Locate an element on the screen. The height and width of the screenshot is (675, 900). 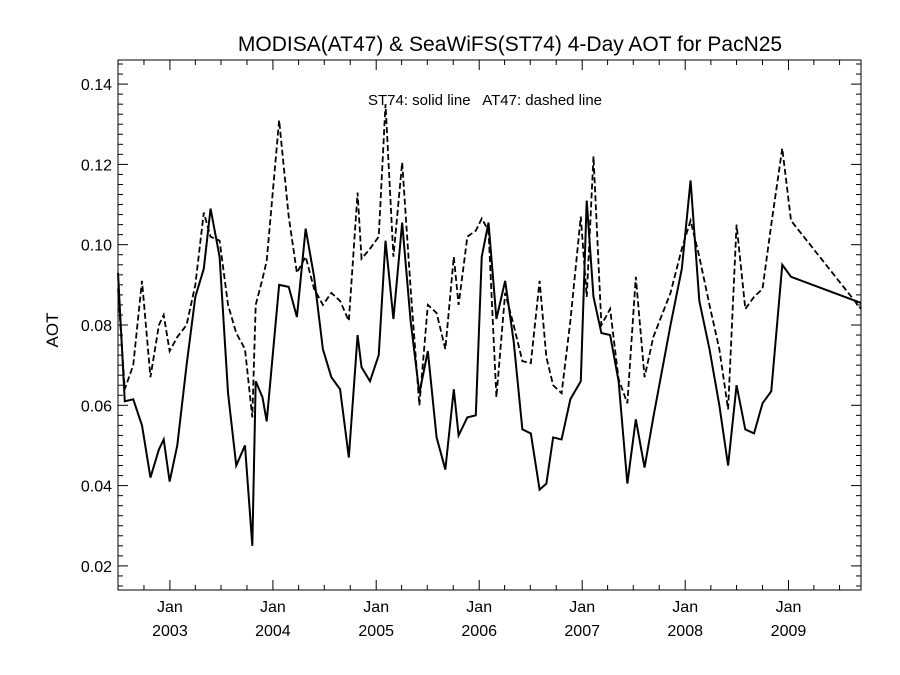
y-tick-label: 0.12 is located at coordinates (96, 165).